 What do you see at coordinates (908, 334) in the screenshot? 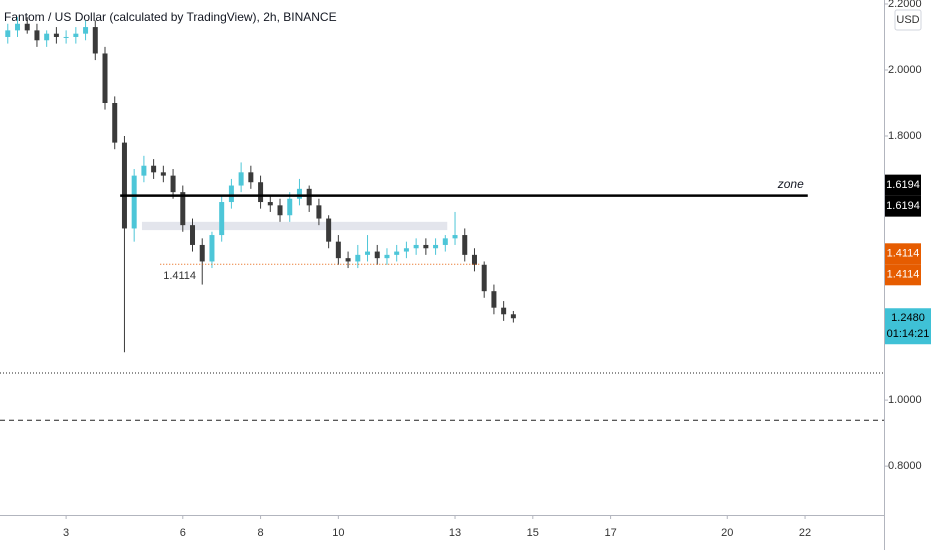
I see `countdown: 01:14:21` at bounding box center [908, 334].